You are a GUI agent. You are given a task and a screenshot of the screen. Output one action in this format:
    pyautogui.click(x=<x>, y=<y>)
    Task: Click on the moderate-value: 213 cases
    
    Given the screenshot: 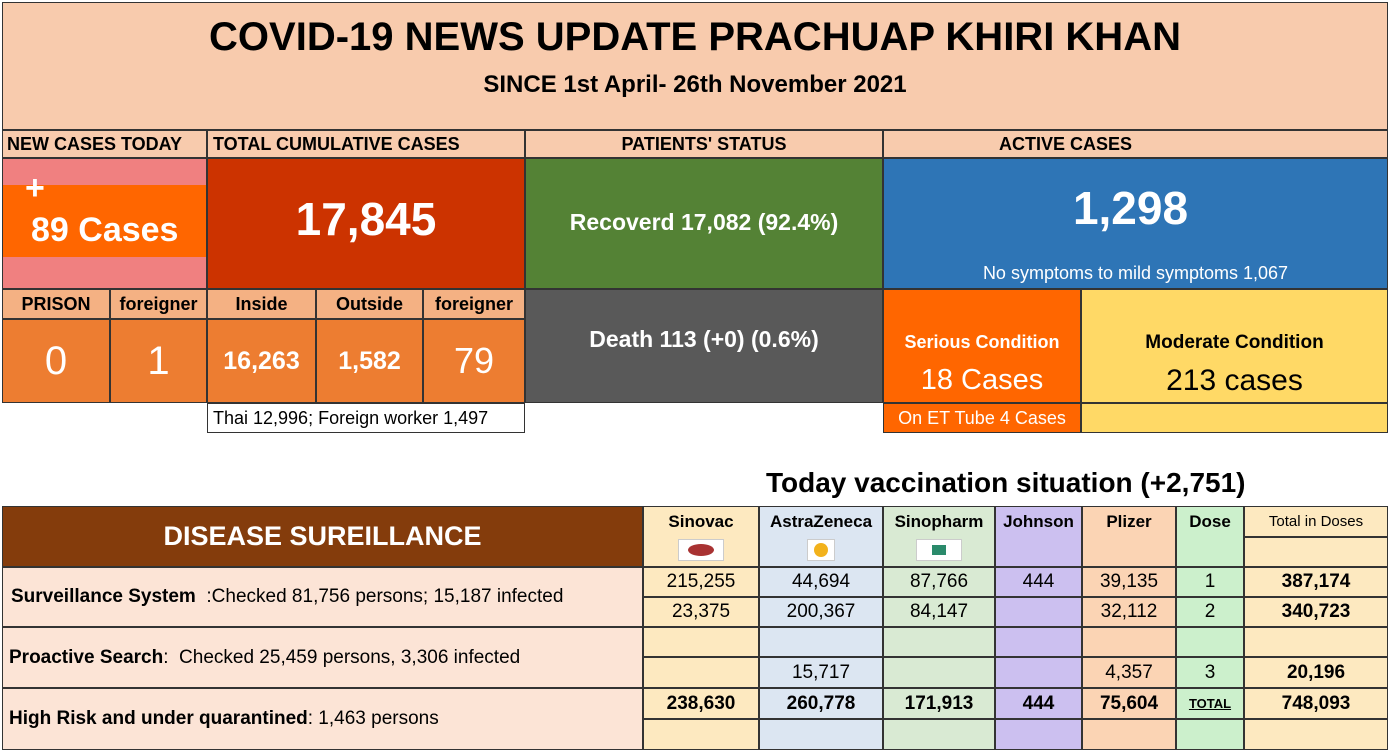 What is the action you would take?
    pyautogui.click(x=1234, y=380)
    